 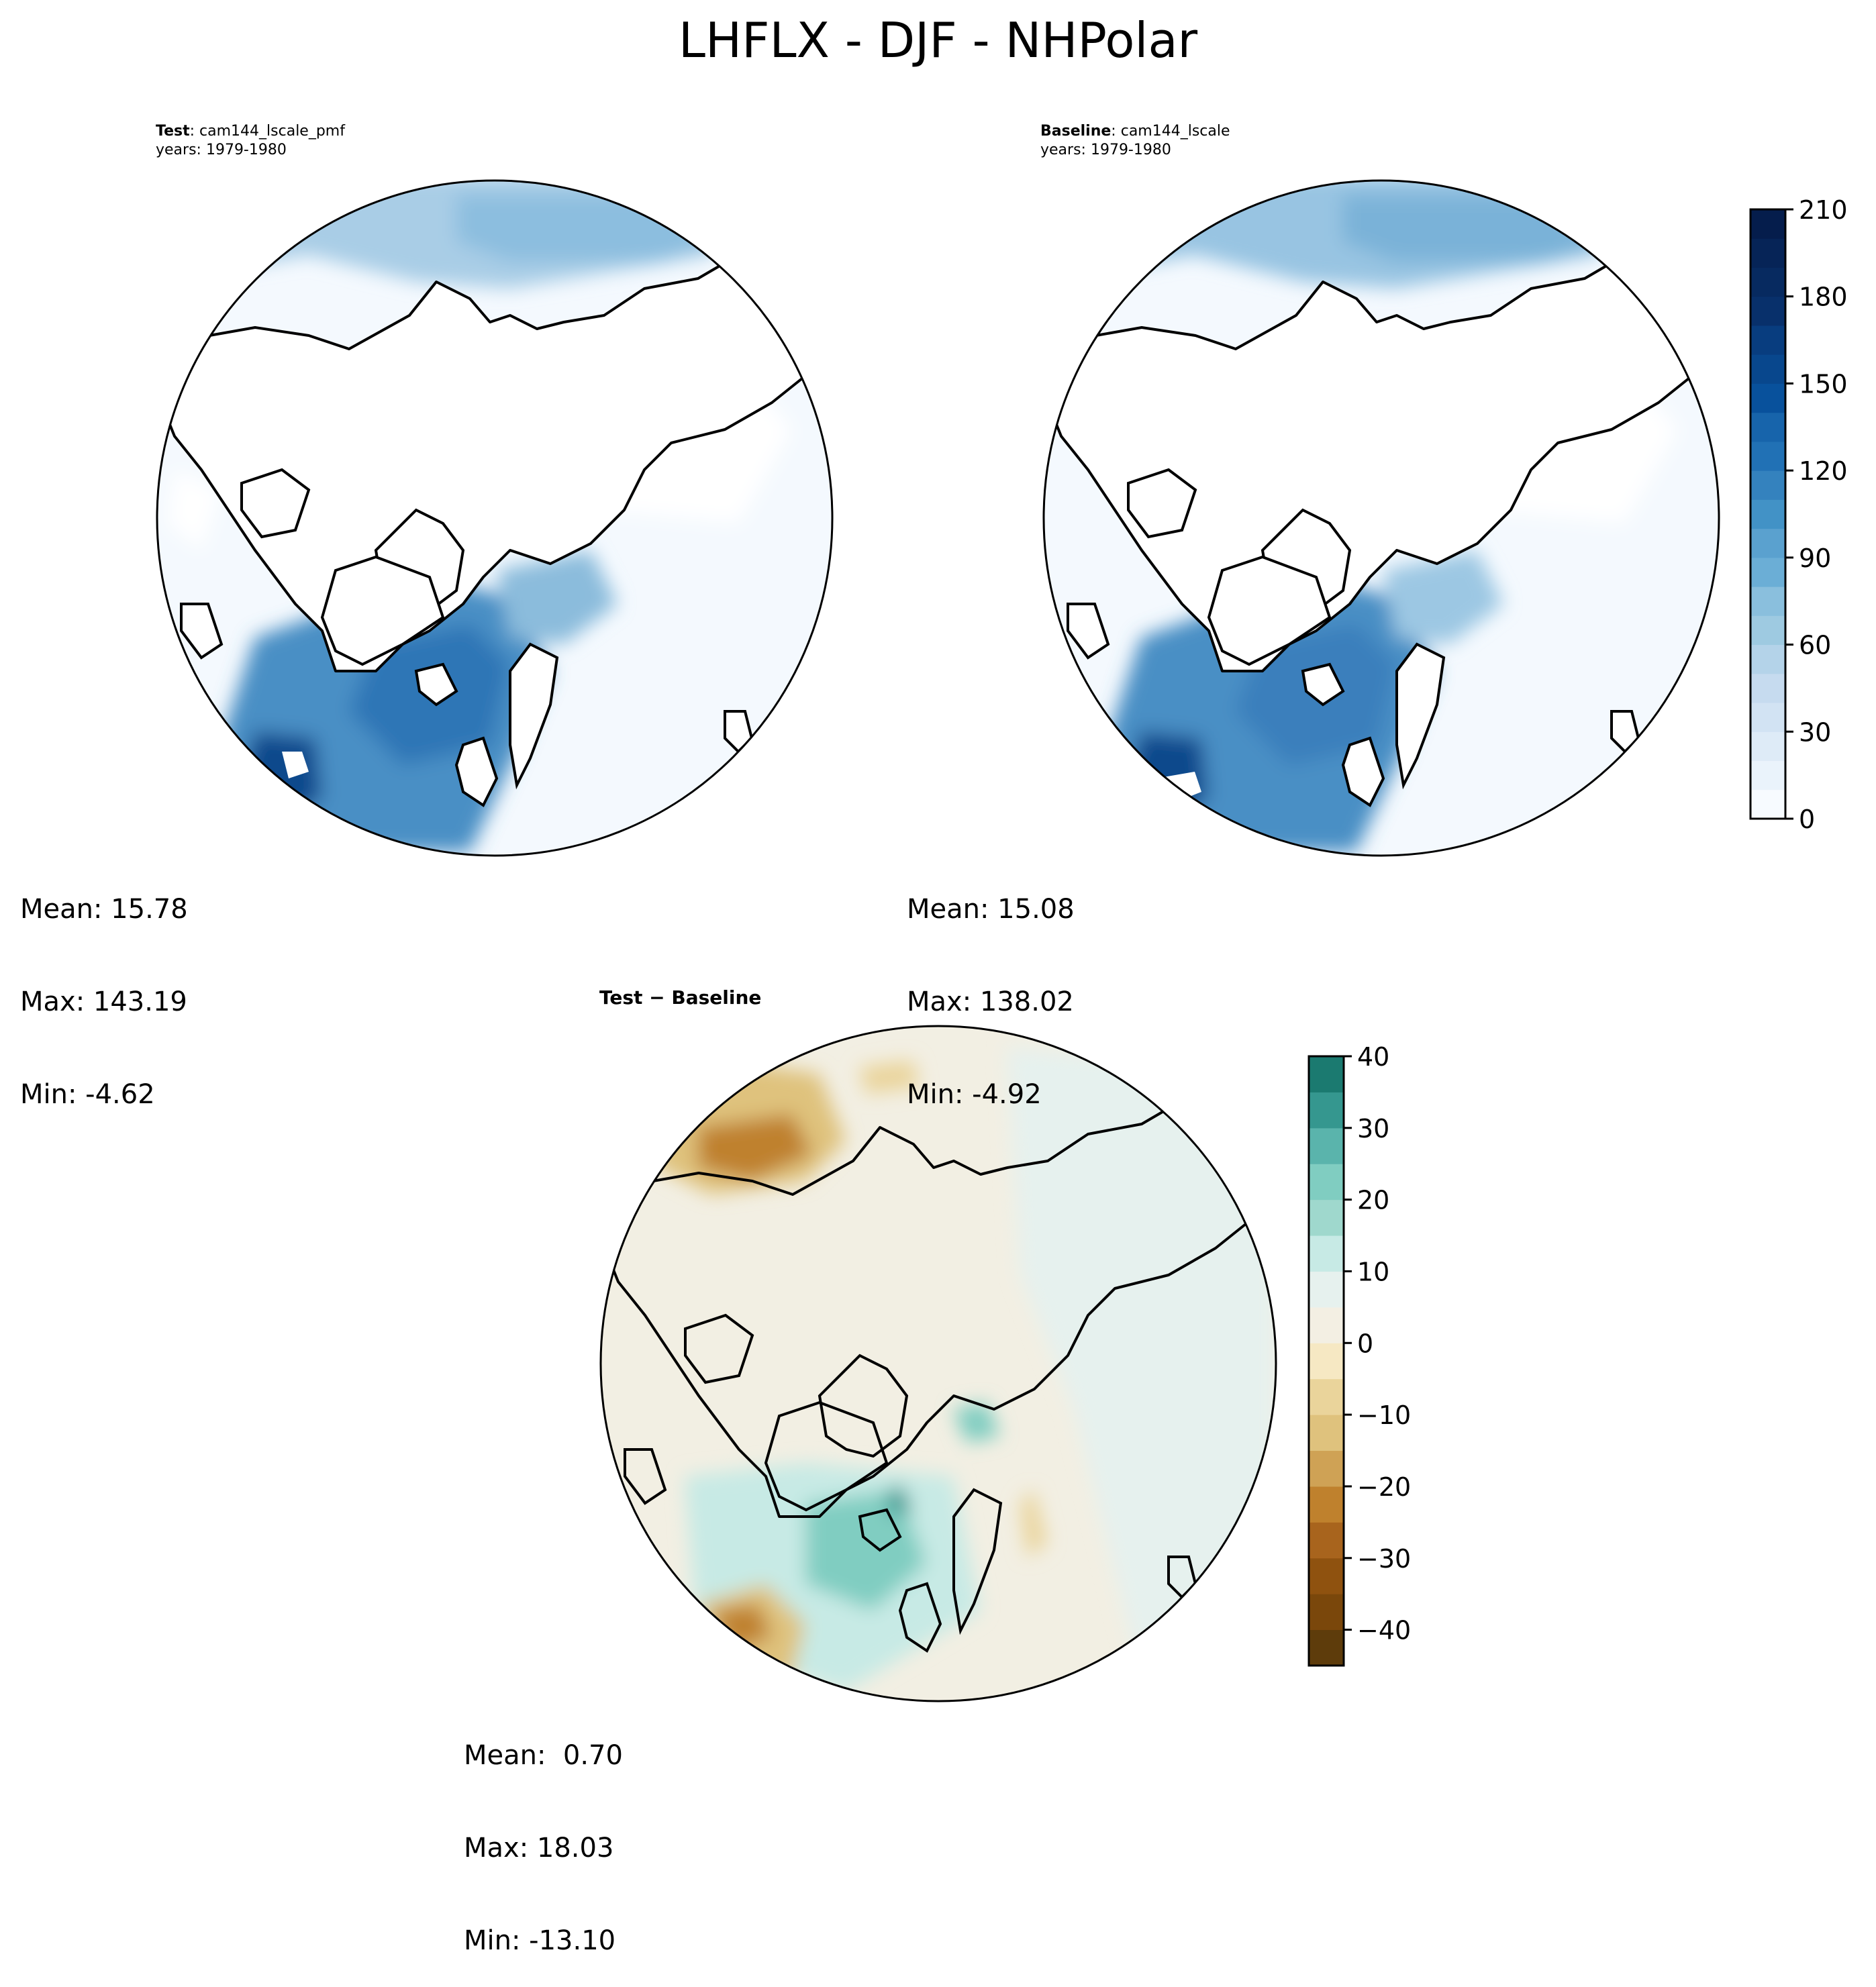 I want to click on diff-colorbar-frame, so click(x=1326, y=1361).